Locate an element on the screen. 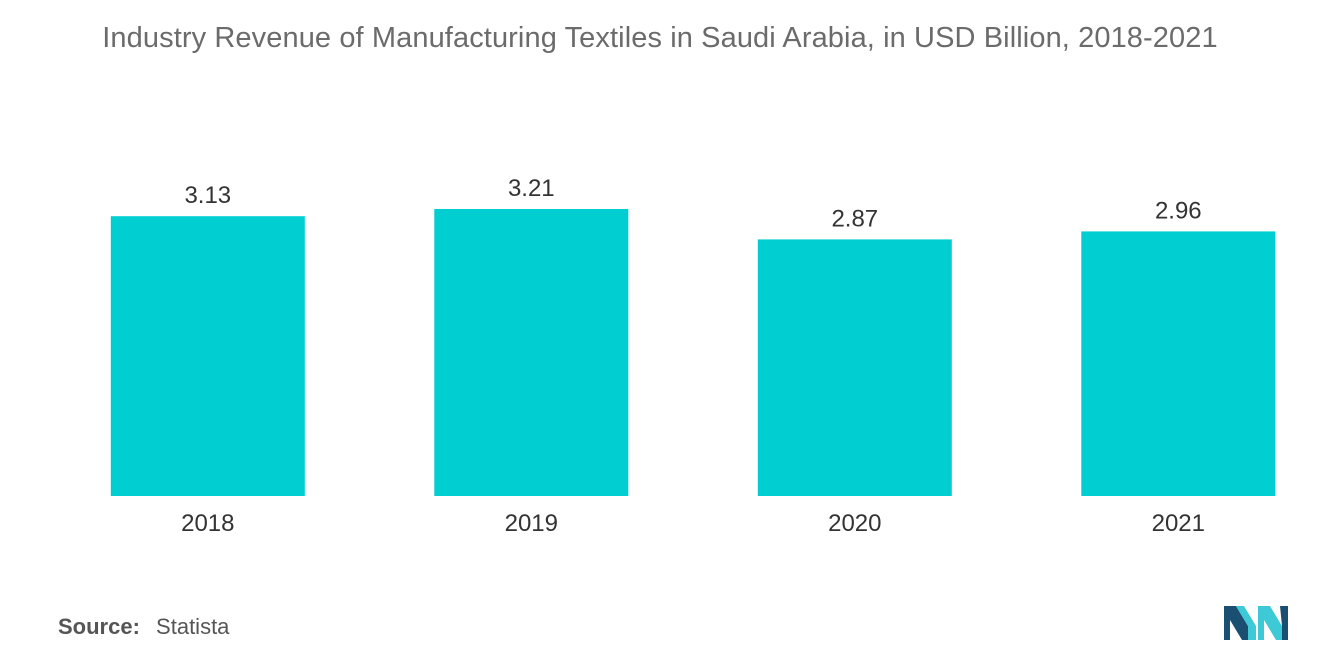 The image size is (1320, 665). x-tick-label-2018: 2018 is located at coordinates (207, 523).